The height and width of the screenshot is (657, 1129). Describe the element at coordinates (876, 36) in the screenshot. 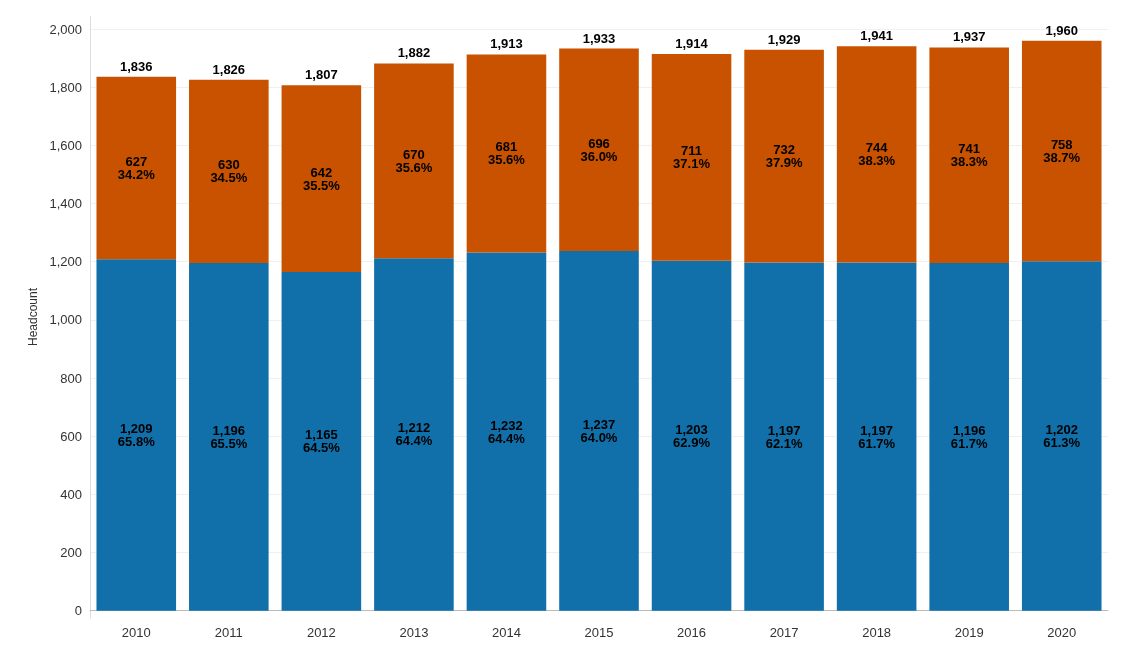

I see `total-label: 1,941` at that location.